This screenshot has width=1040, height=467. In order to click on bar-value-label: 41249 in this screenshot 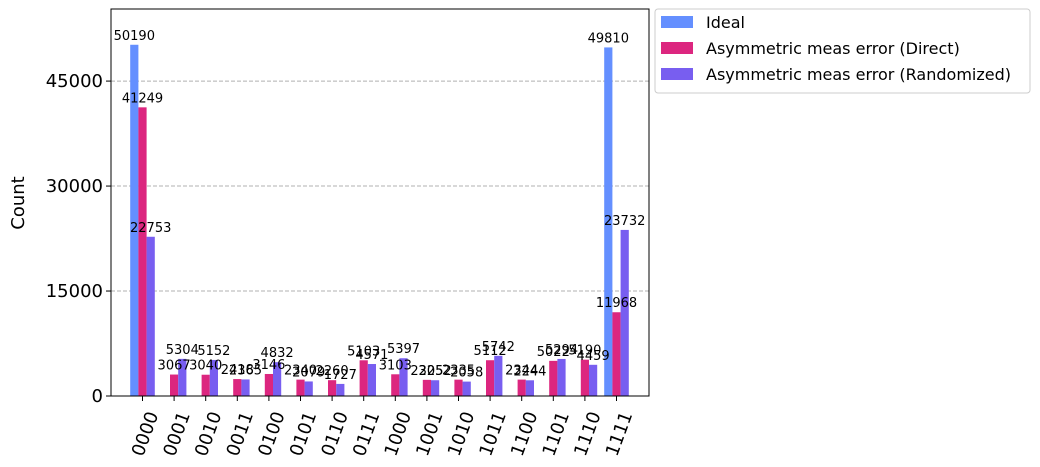, I will do `click(142, 98)`.